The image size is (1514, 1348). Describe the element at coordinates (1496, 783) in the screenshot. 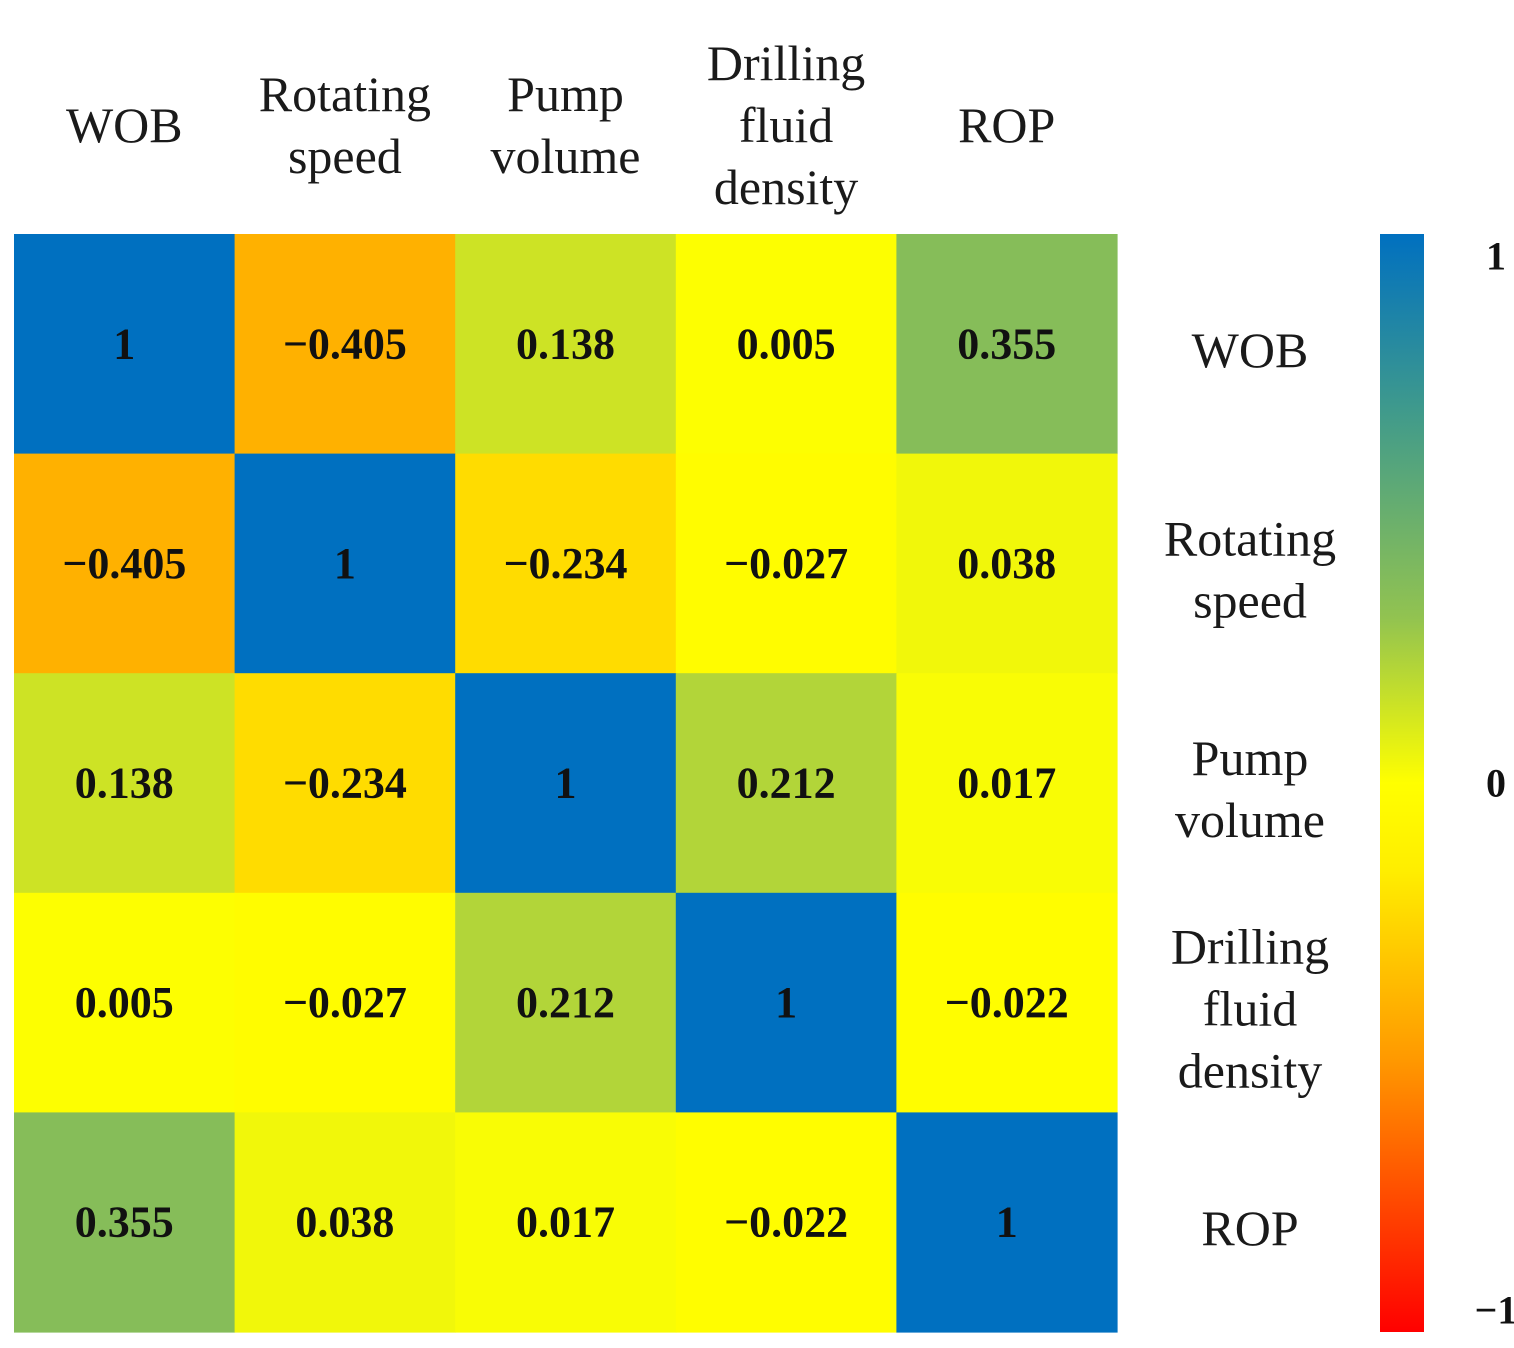

I see `colorbar-tick-0: 0` at that location.